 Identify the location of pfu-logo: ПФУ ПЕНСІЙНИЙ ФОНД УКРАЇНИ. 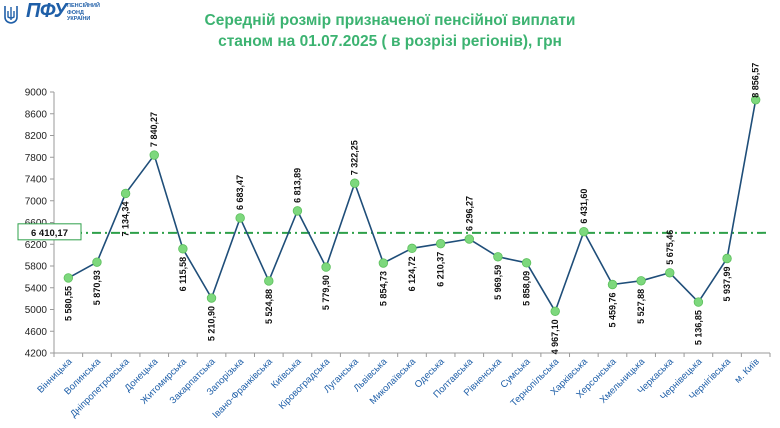
(60, 15).